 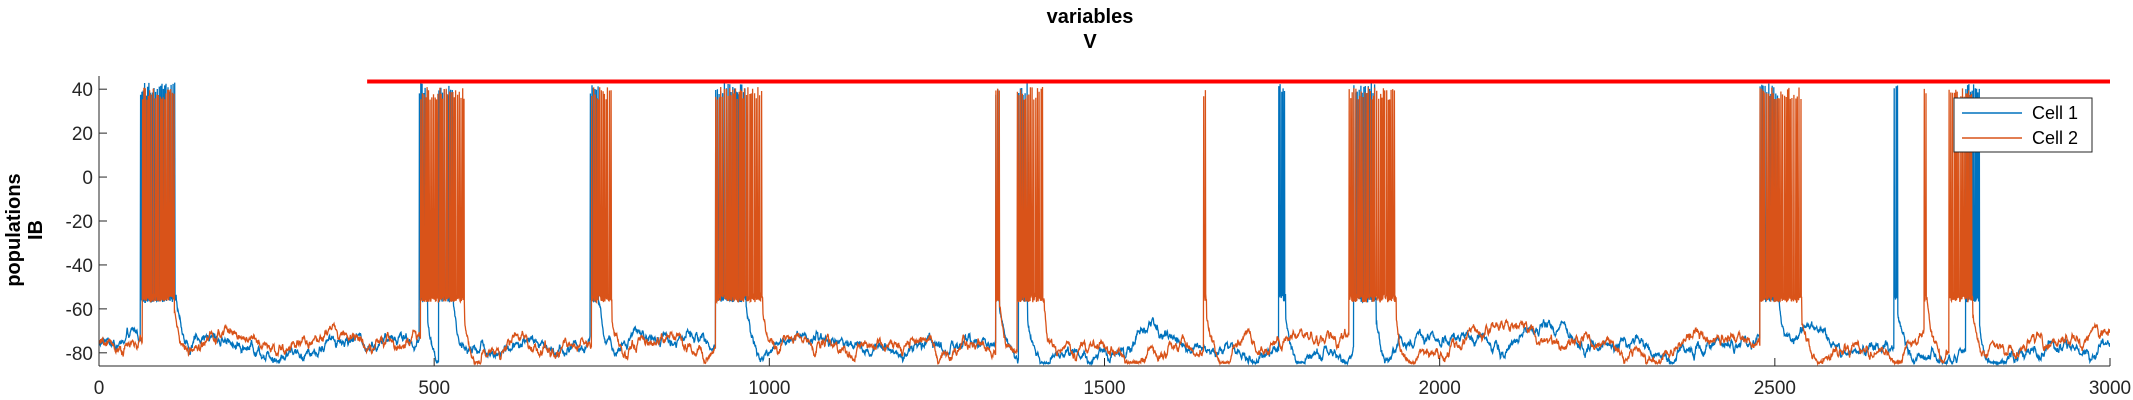 What do you see at coordinates (79, 310) in the screenshot?
I see `y-tick-label: -60` at bounding box center [79, 310].